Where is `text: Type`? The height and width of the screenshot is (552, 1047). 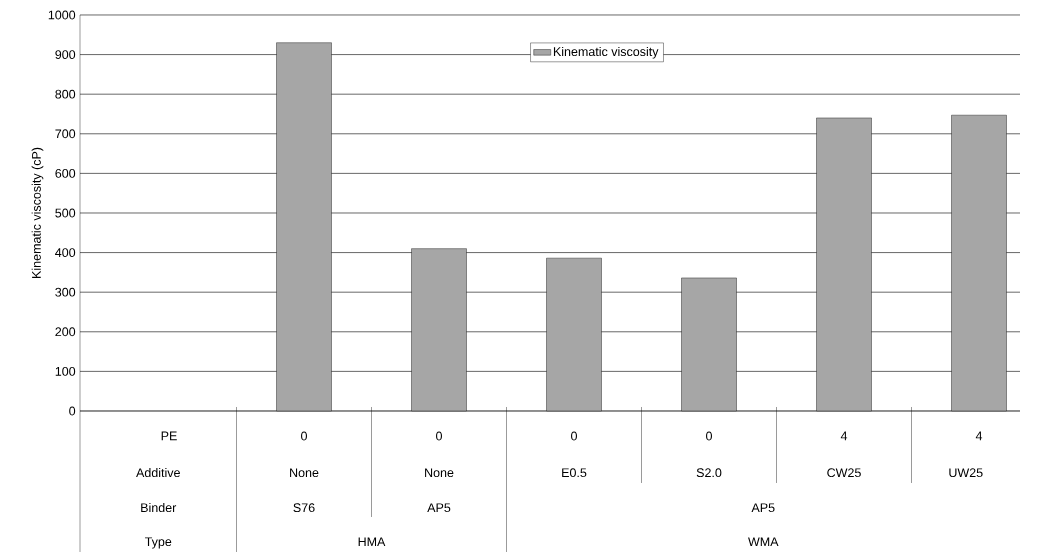 text: Type is located at coordinates (158, 543).